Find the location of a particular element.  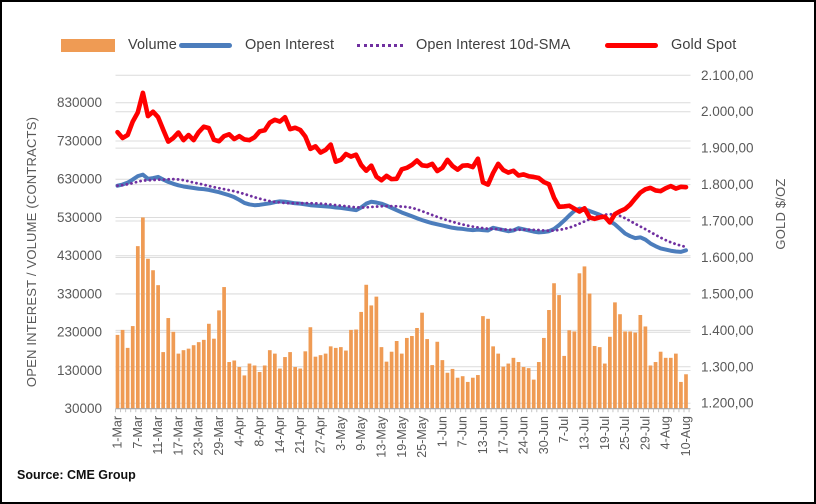

volume-swatch-icon is located at coordinates (88, 45).